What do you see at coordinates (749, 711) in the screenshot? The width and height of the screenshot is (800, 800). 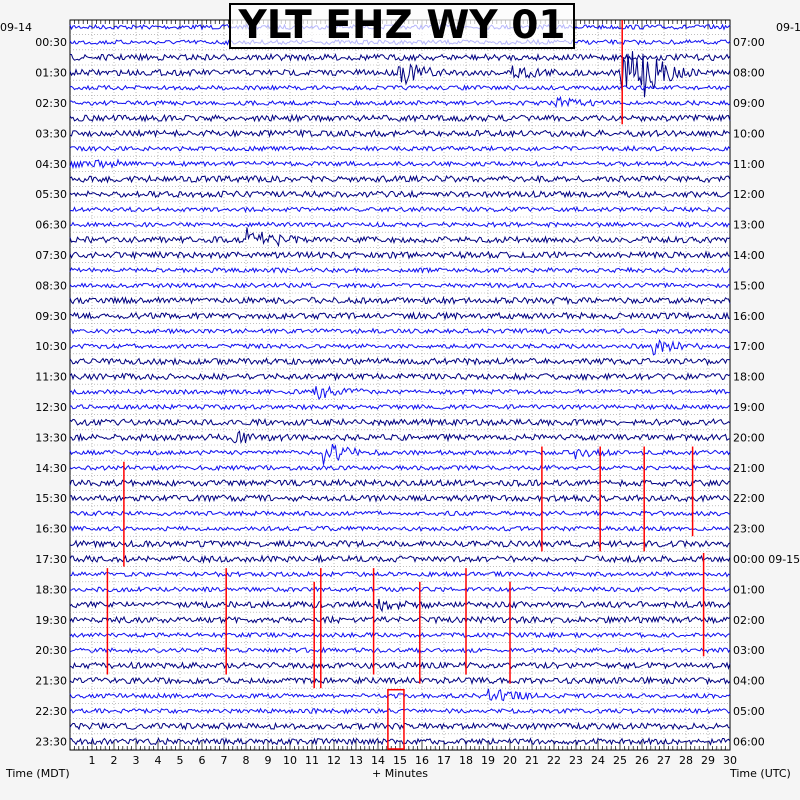 I see `right-time-label: 05:00` at bounding box center [749, 711].